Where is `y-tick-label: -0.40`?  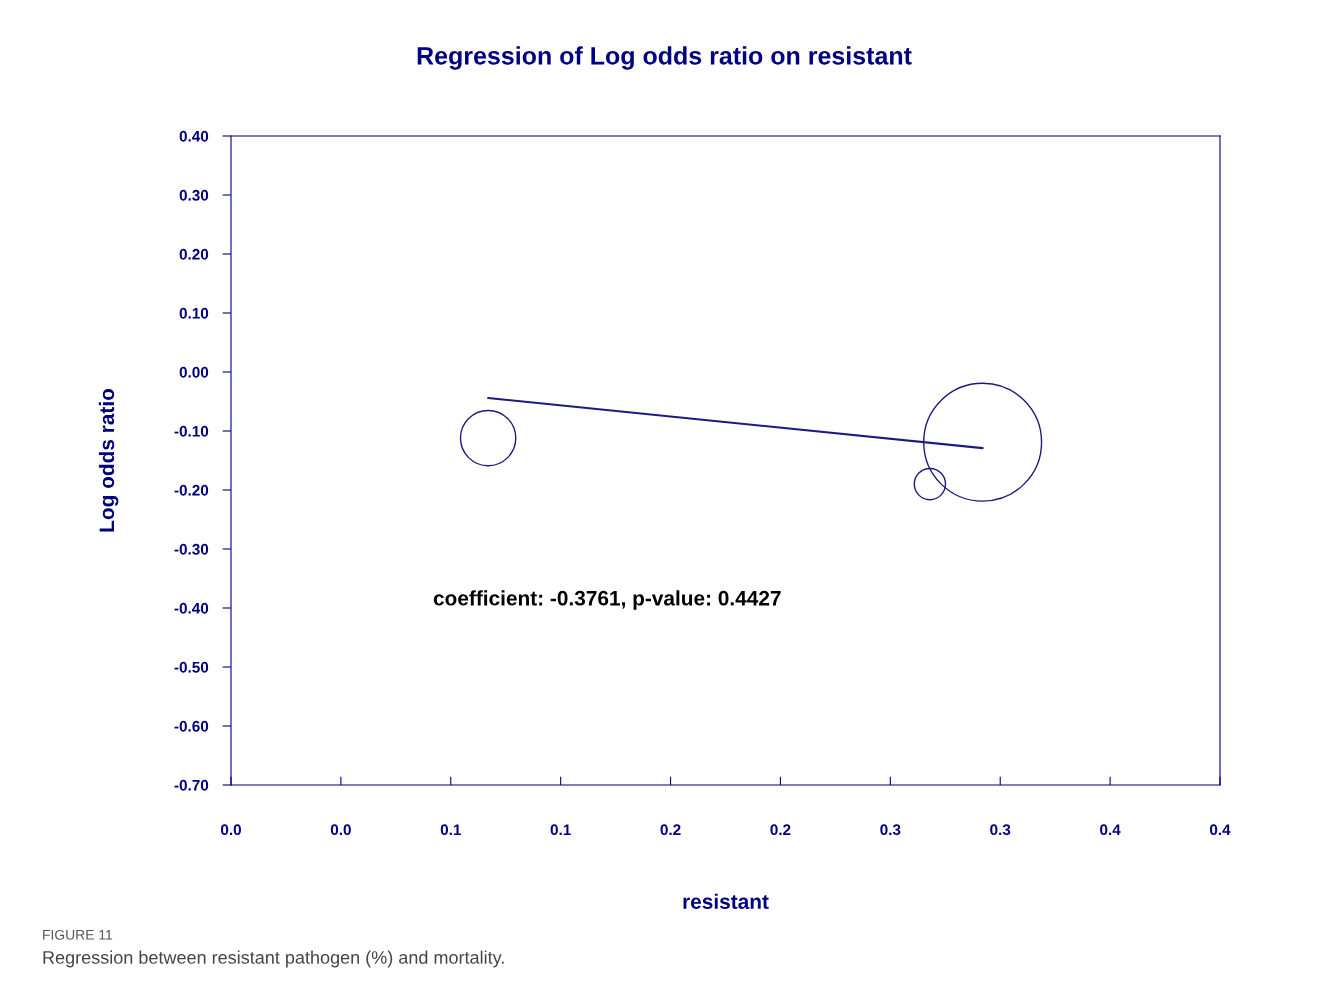 y-tick-label: -0.40 is located at coordinates (191, 608).